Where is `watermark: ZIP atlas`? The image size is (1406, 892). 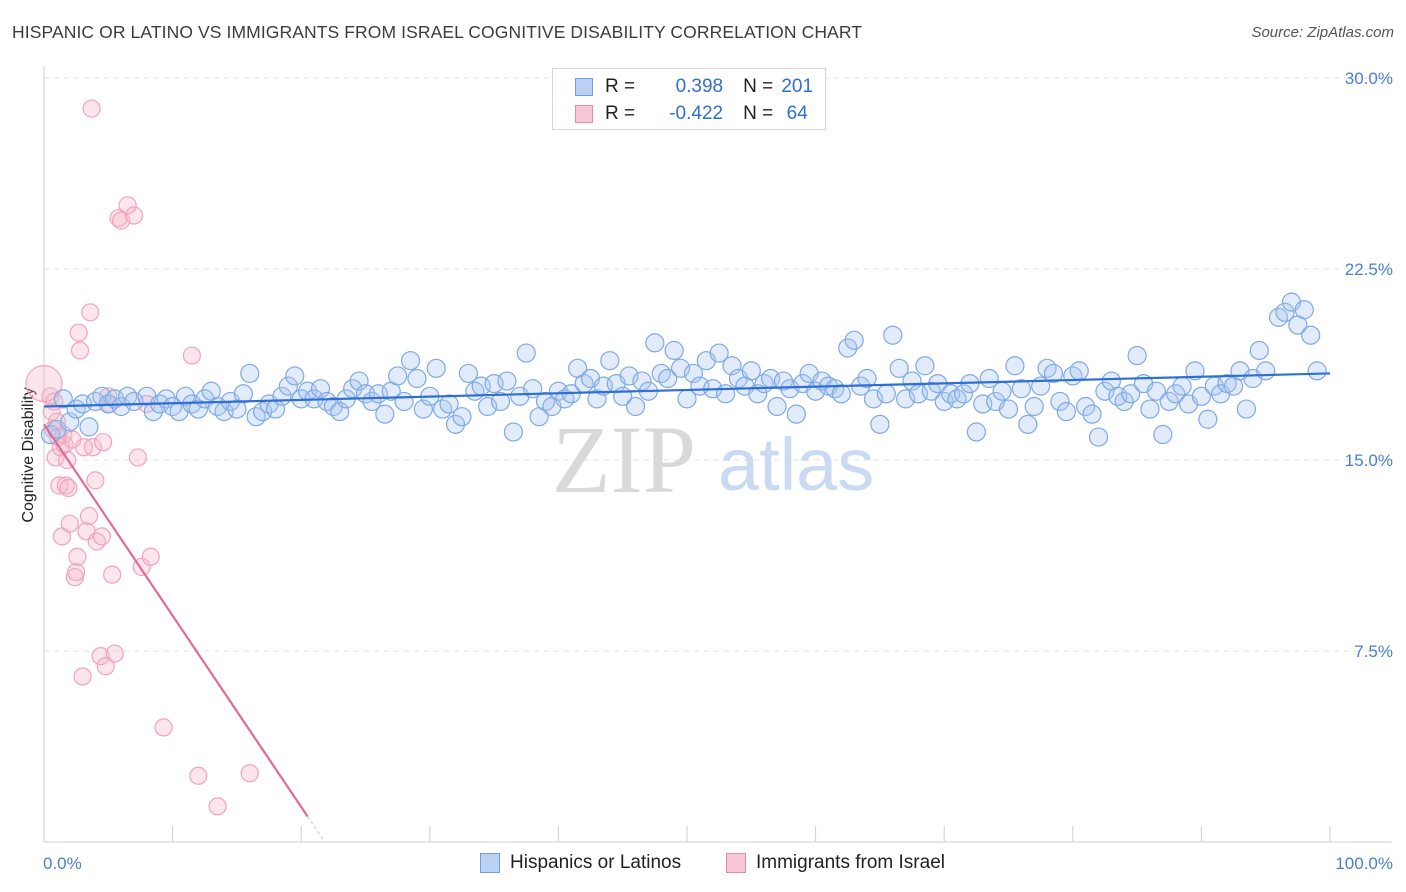
watermark: ZIP atlas is located at coordinates (713, 459).